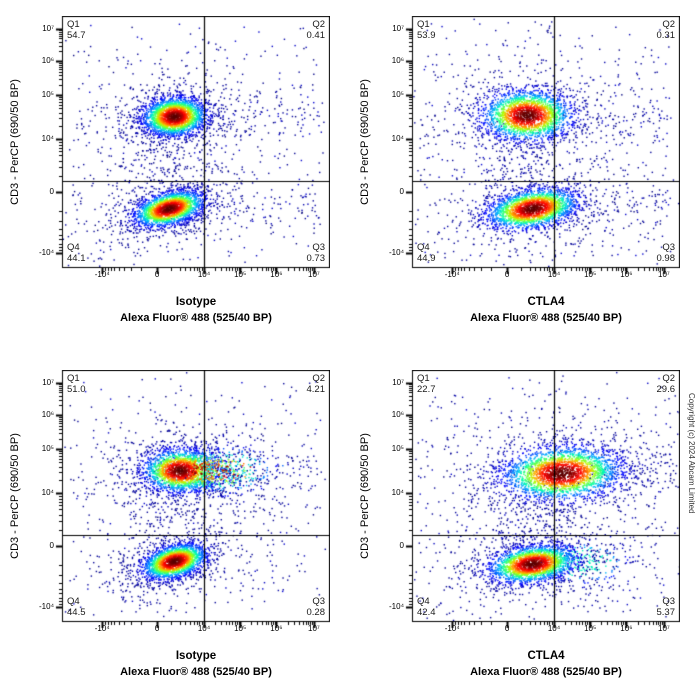 The width and height of the screenshot is (698, 695). Describe the element at coordinates (196, 142) in the screenshot. I see `plot-area: Q1 54.7 Q2 0.41 Q3 0.73 Q4 44.1` at that location.